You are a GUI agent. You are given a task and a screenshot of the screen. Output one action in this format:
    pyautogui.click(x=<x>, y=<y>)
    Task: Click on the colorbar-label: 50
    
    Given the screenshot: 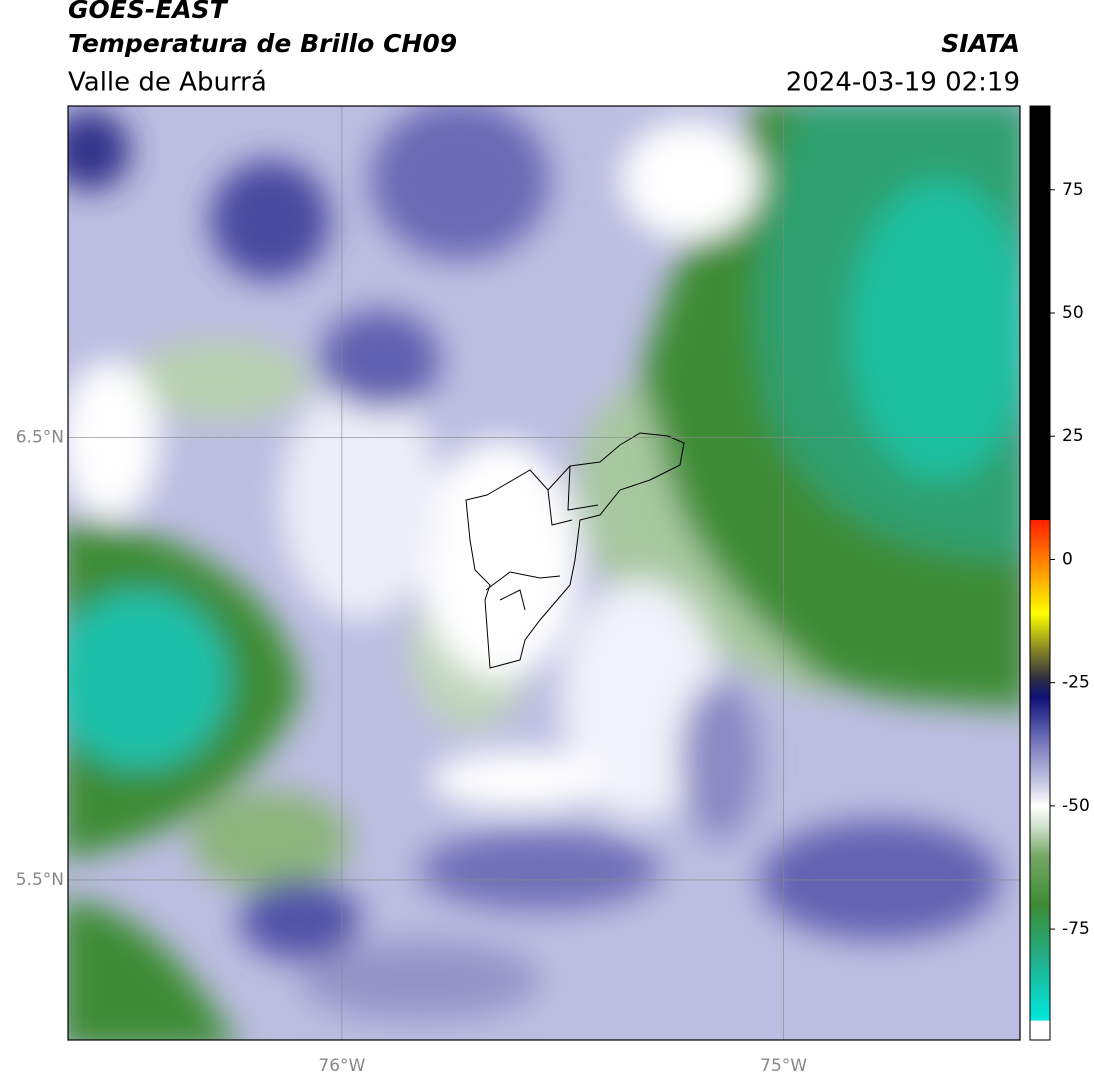 What is the action you would take?
    pyautogui.click(x=1073, y=313)
    